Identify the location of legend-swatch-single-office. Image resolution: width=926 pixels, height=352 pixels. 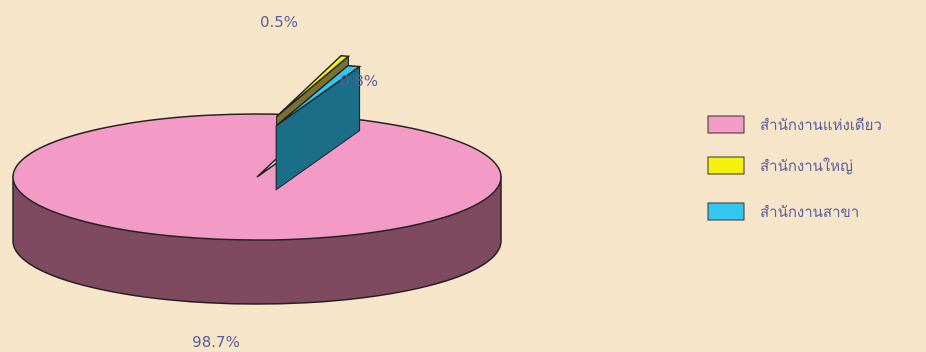
(726, 124).